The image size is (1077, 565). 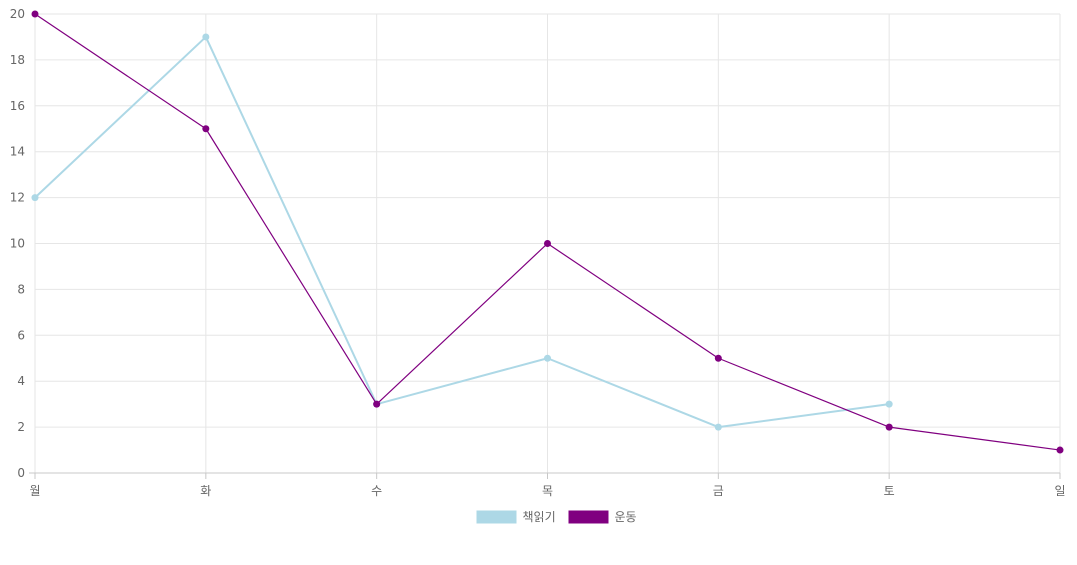 I want to click on legend-label: 운동, so click(x=626, y=517).